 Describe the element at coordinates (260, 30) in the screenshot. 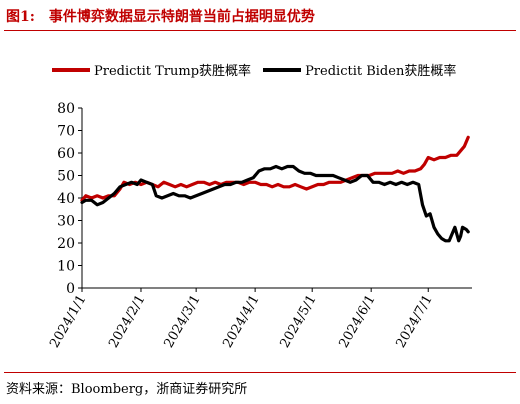

I see `title-divider` at that location.